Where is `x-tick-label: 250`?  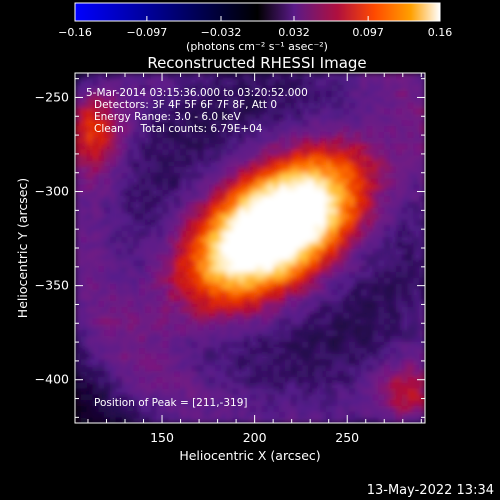
x-tick-label: 250 is located at coordinates (347, 437).